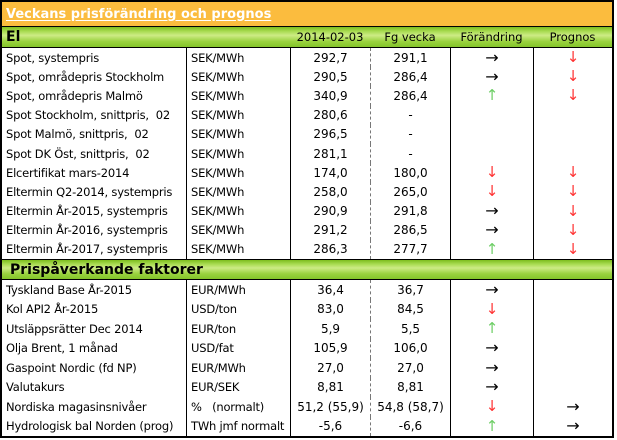 The height and width of the screenshot is (440, 617). Describe the element at coordinates (68, 172) in the screenshot. I see `row-label: Elcertifikat mars-2014` at that location.